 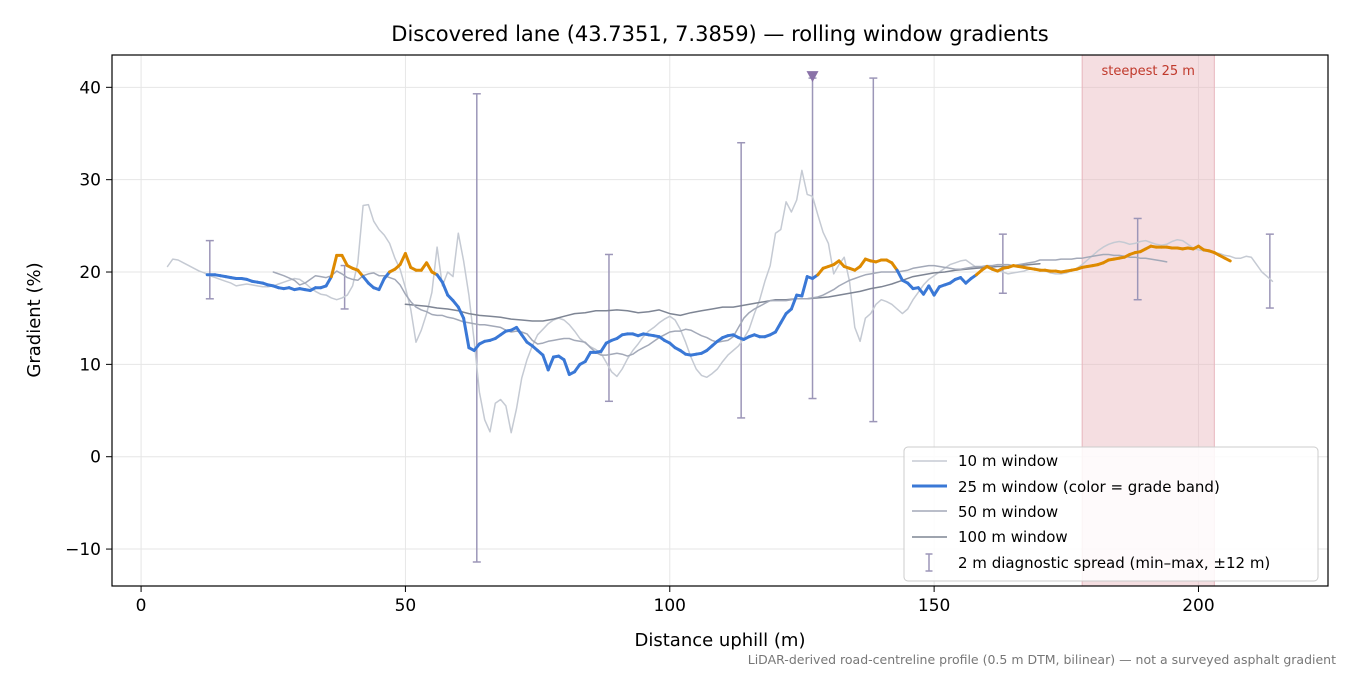 I want to click on x-tick-label: 150, so click(x=934, y=606).